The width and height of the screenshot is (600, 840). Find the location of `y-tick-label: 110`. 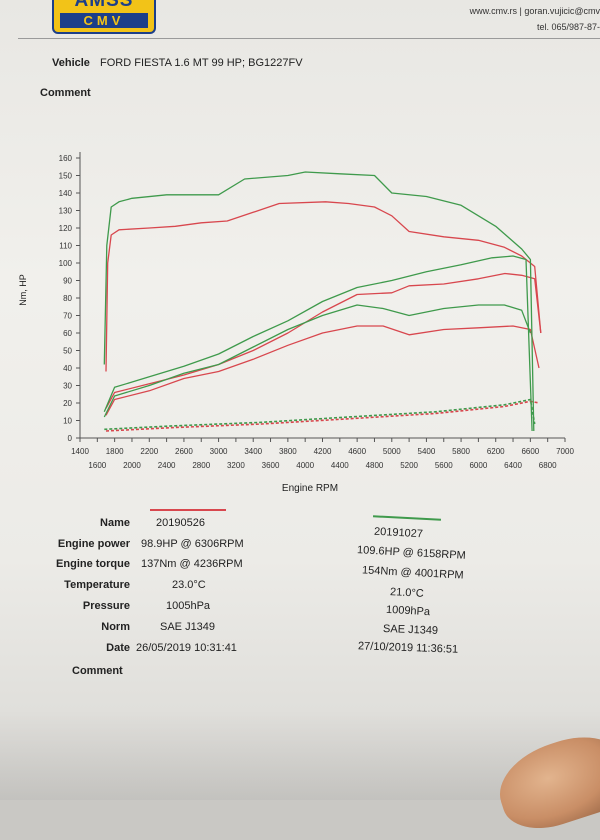

y-tick-label: 110 is located at coordinates (65, 246).